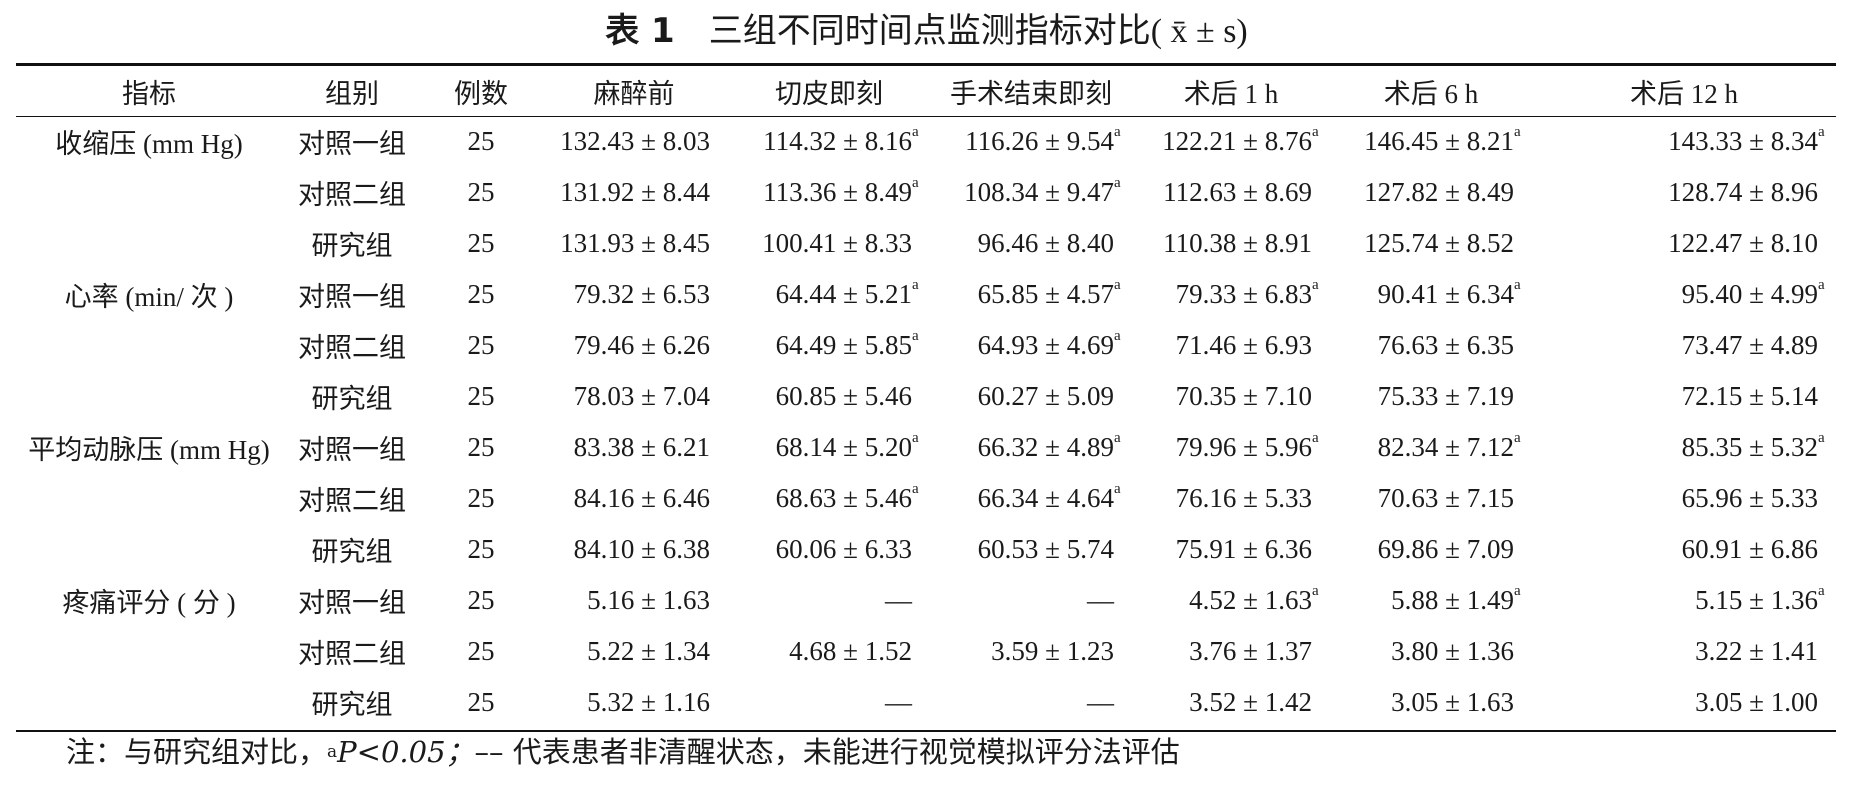 This screenshot has height=793, width=1853. I want to click on value-text: 60.85 ± 5.46, so click(843, 396).